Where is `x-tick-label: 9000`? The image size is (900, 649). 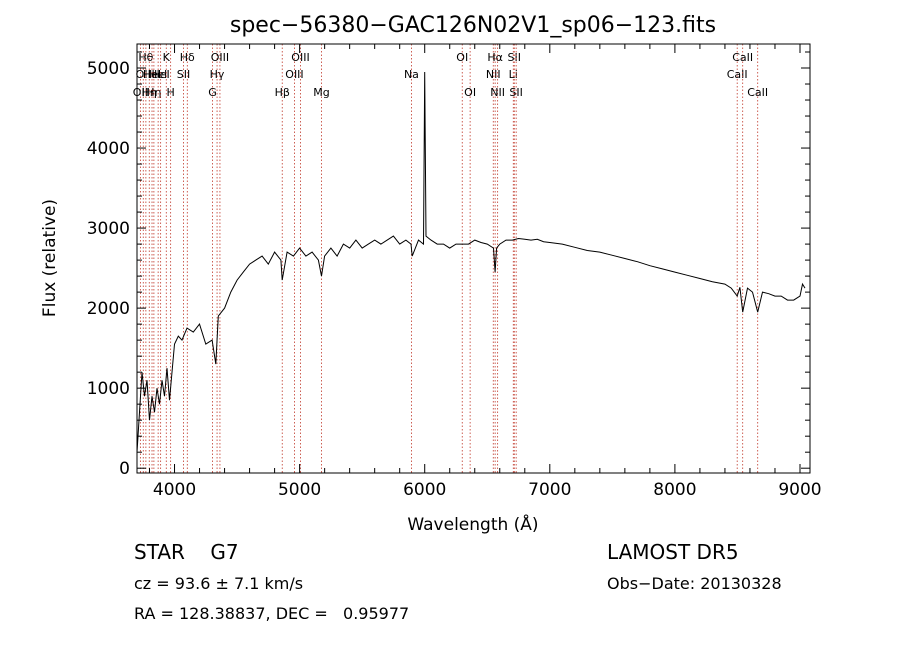
x-tick-label: 9000 is located at coordinates (799, 490).